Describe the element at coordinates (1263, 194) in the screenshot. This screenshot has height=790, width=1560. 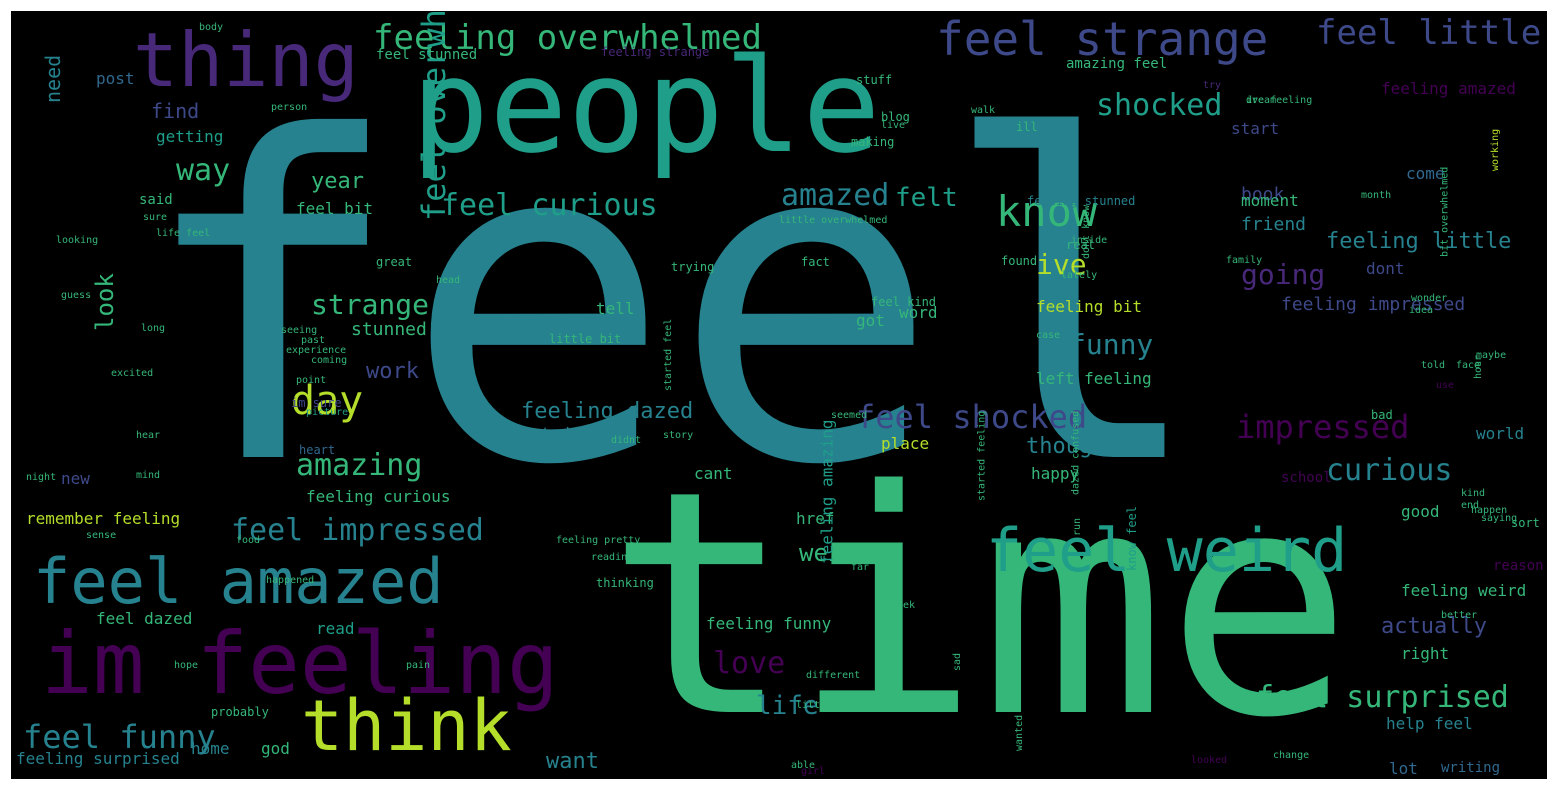
I see `cloud-word: book` at that location.